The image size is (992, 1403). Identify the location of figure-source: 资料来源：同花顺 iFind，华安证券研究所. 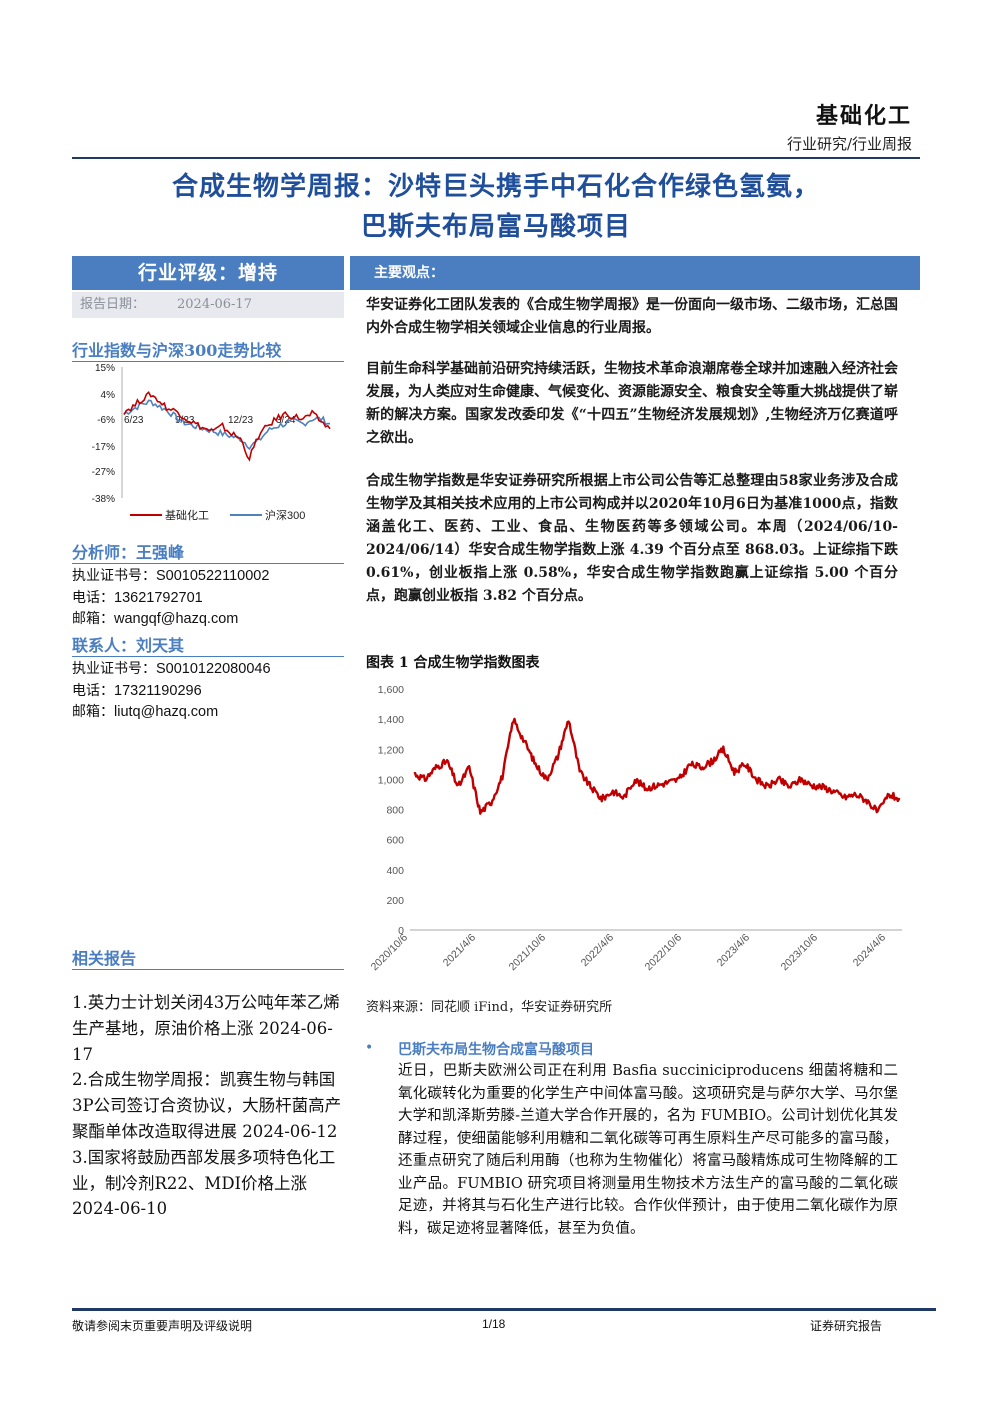
(489, 1007).